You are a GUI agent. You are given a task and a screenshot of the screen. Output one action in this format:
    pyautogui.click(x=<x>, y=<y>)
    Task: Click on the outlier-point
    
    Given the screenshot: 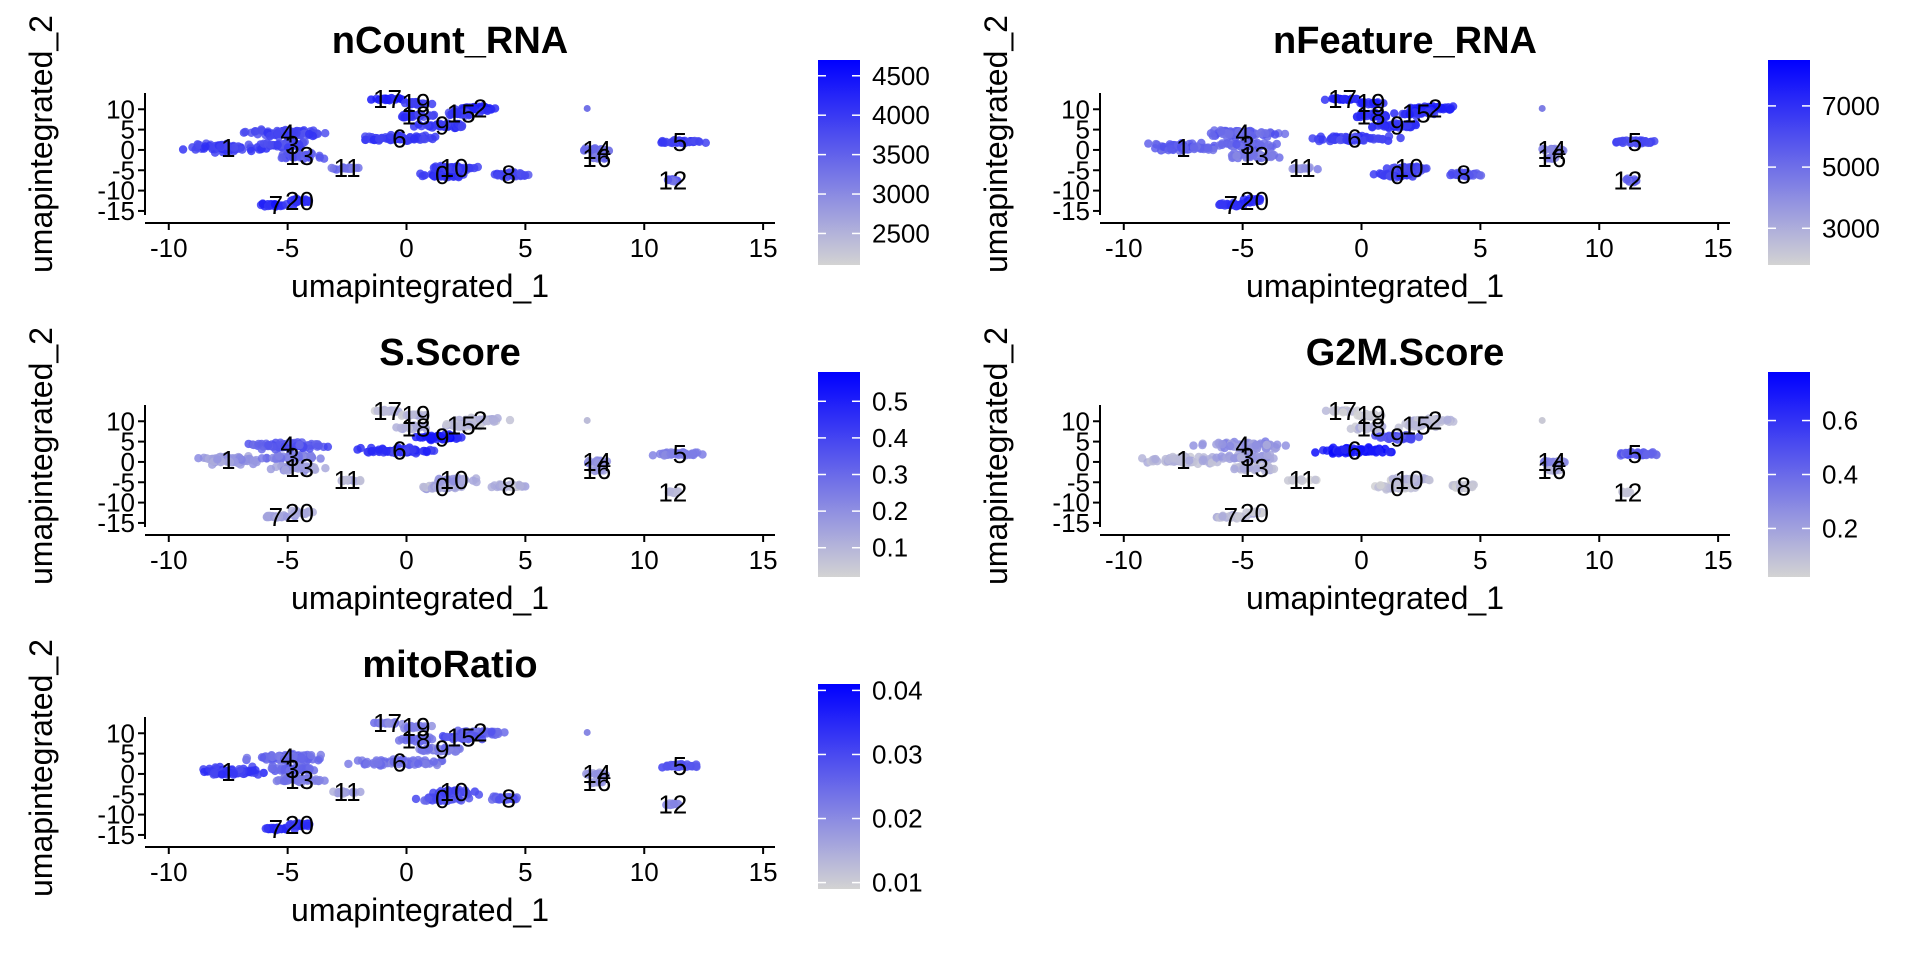 What is the action you would take?
    pyautogui.click(x=1542, y=420)
    